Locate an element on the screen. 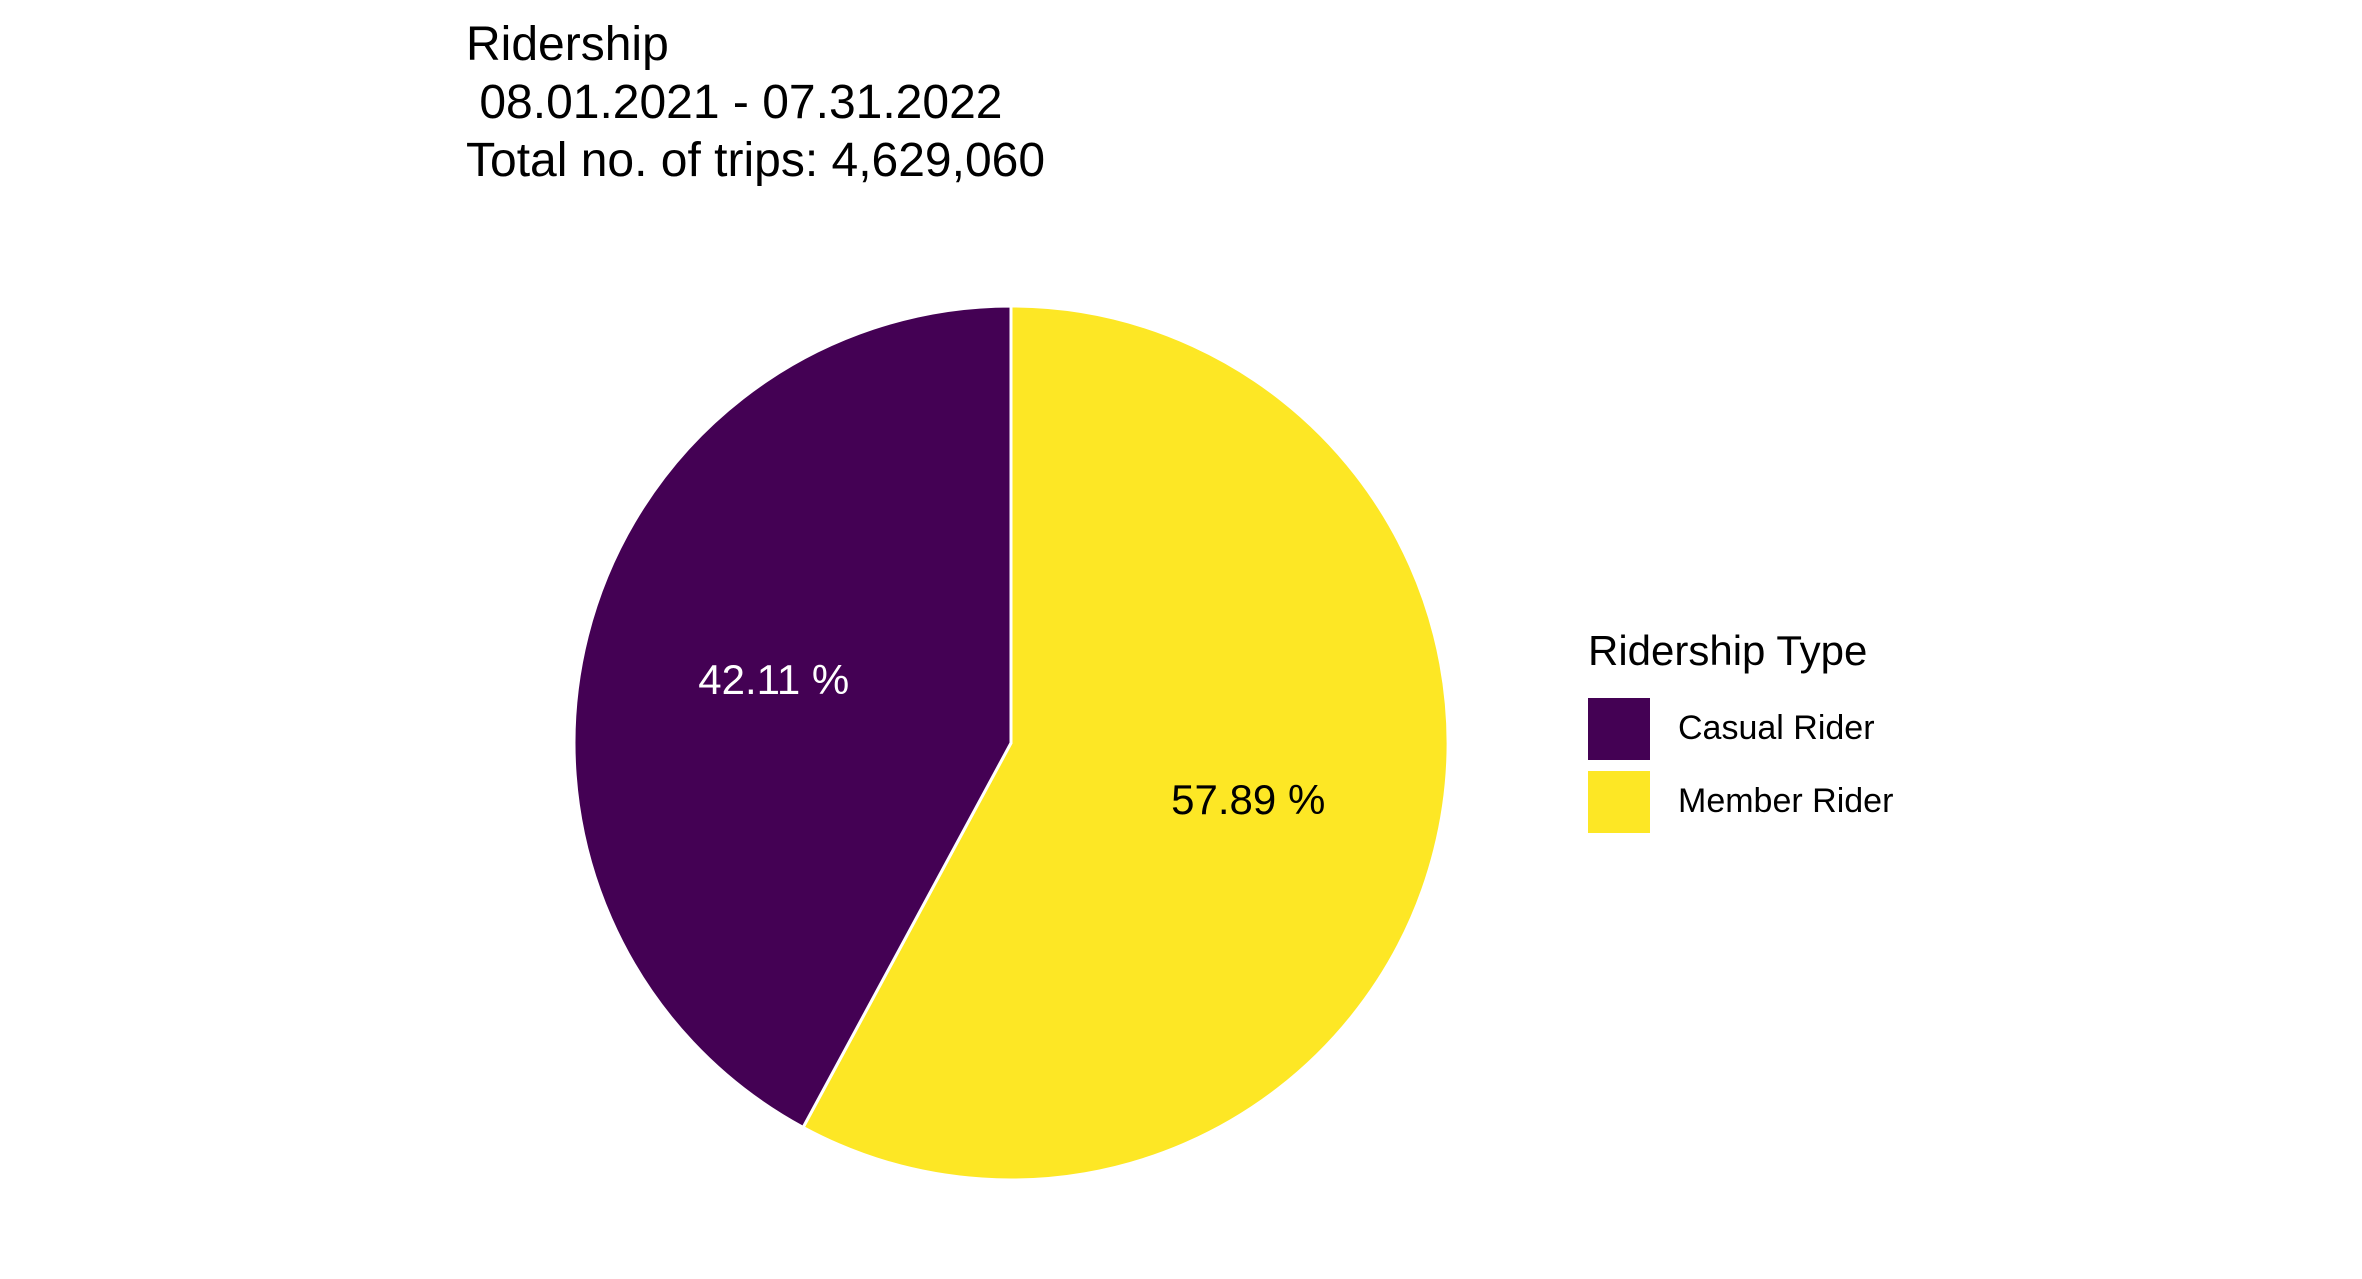 This screenshot has width=2362, height=1279. legend-label-member-rider: Member Rider is located at coordinates (1786, 801).